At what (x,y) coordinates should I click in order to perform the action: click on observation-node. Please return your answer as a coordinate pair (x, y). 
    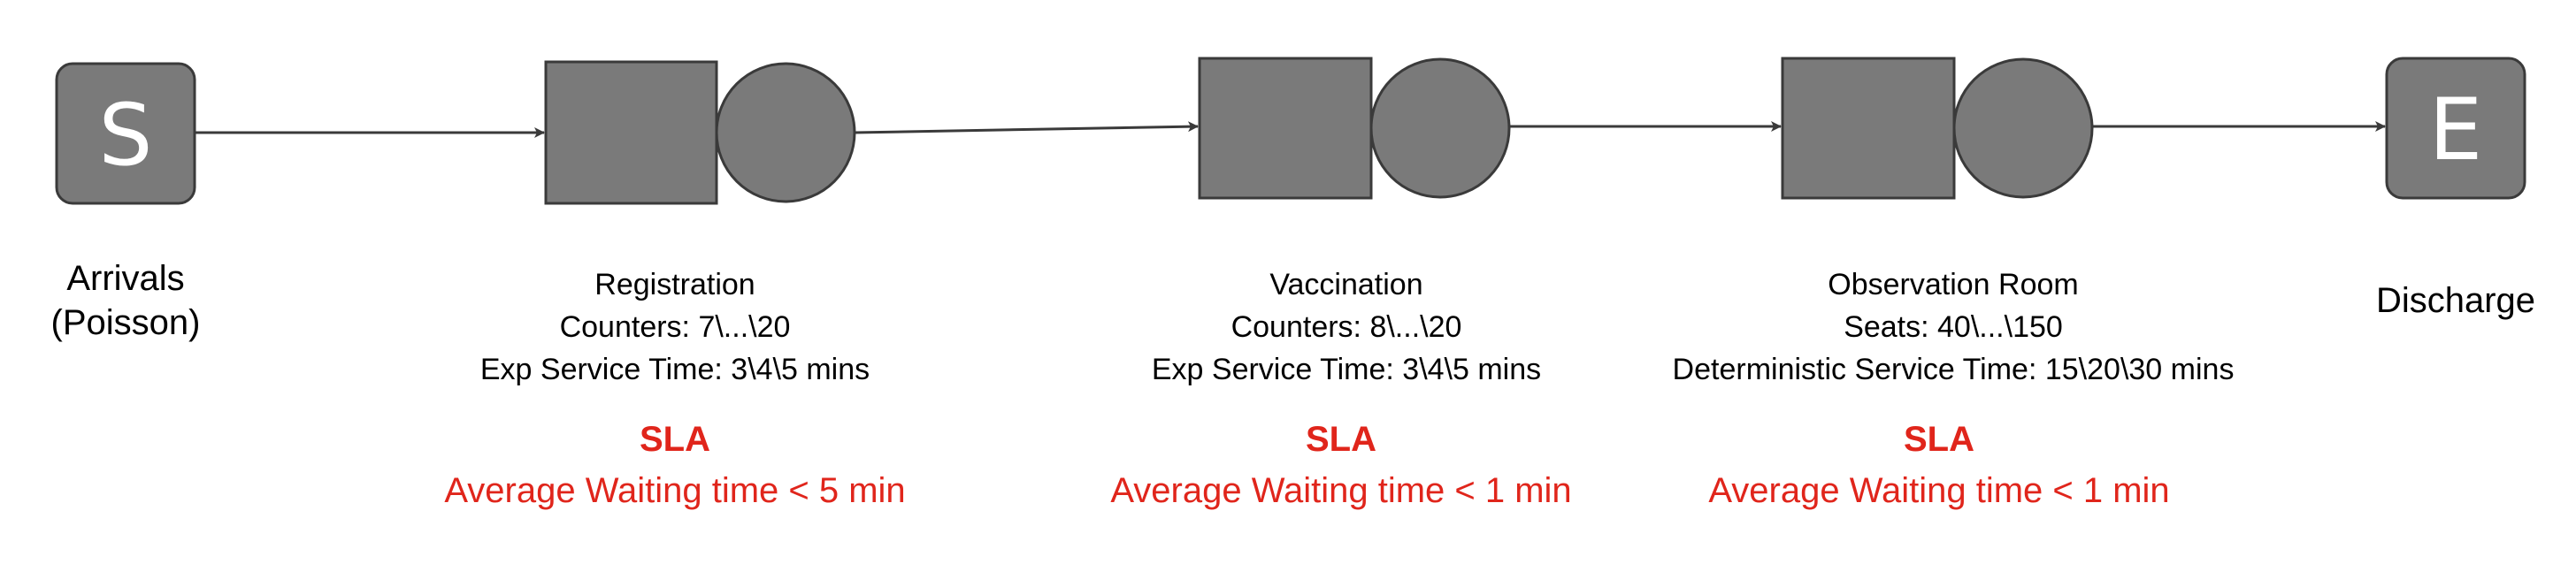
    Looking at the image, I should click on (1937, 128).